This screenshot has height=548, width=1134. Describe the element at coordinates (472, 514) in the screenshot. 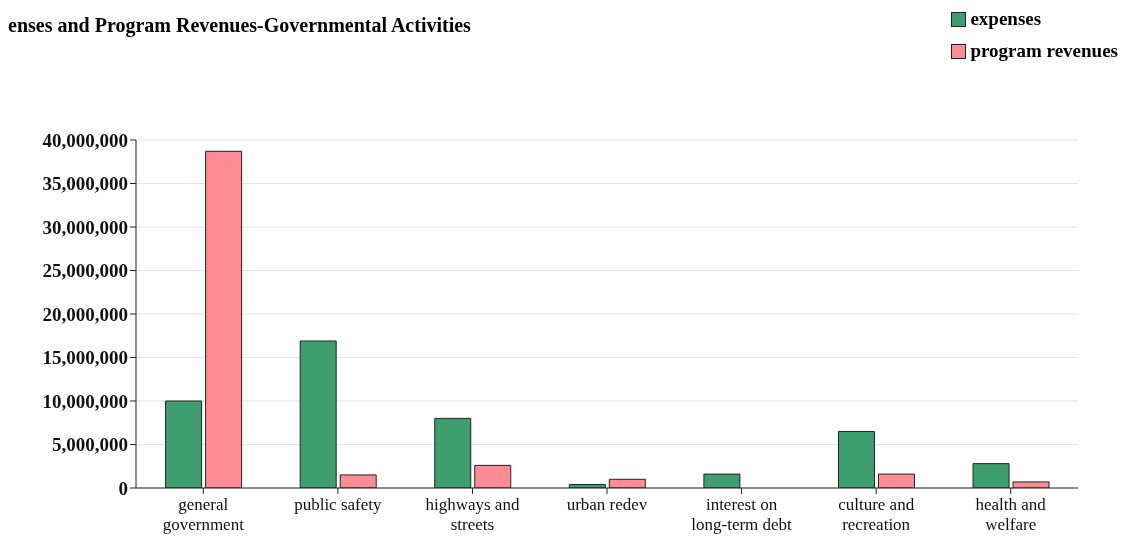

I see `x-tick-label: highways and streets` at that location.